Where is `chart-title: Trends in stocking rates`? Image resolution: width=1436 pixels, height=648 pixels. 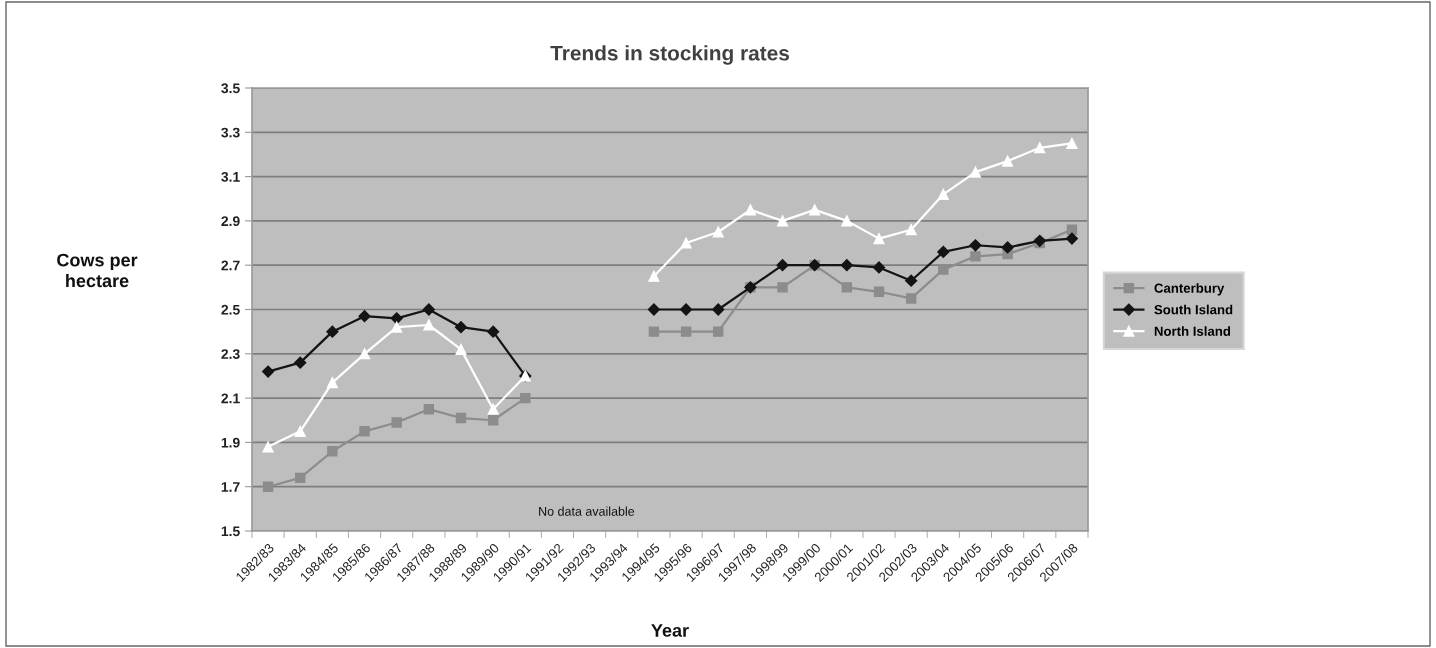 chart-title: Trends in stocking rates is located at coordinates (669, 55).